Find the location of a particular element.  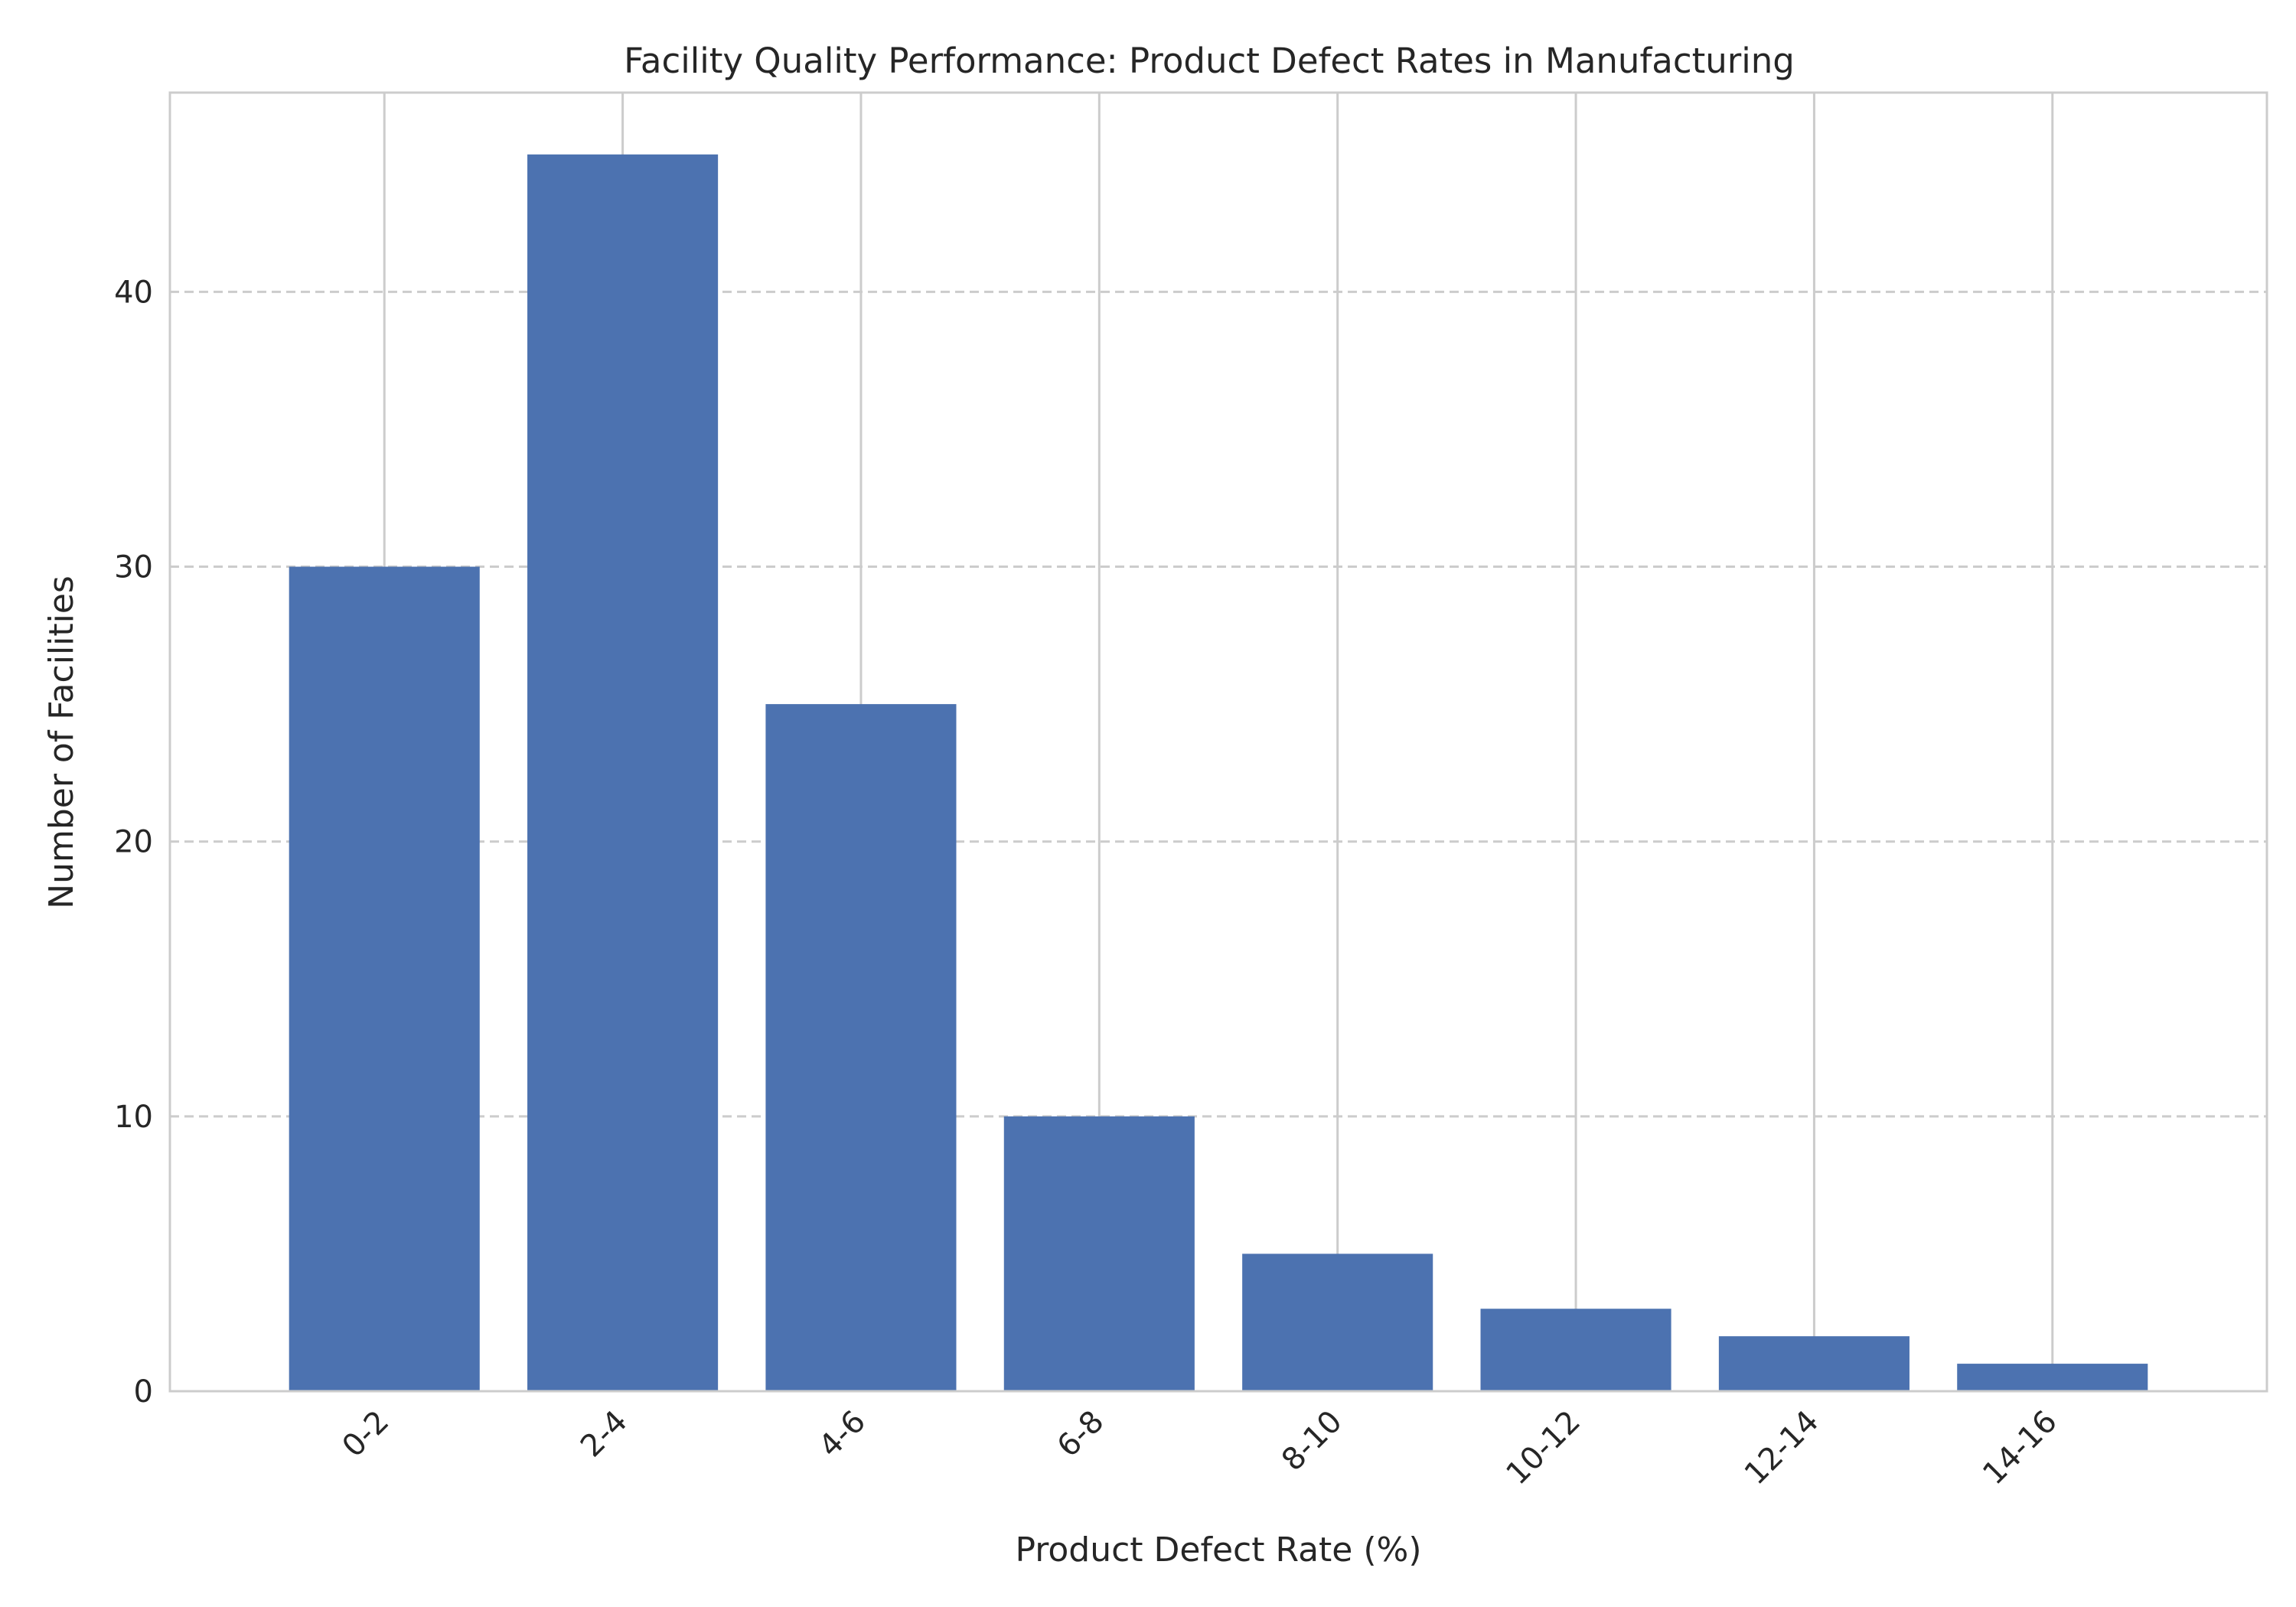

x-tick-label: 14-16 is located at coordinates (2020, 1448).